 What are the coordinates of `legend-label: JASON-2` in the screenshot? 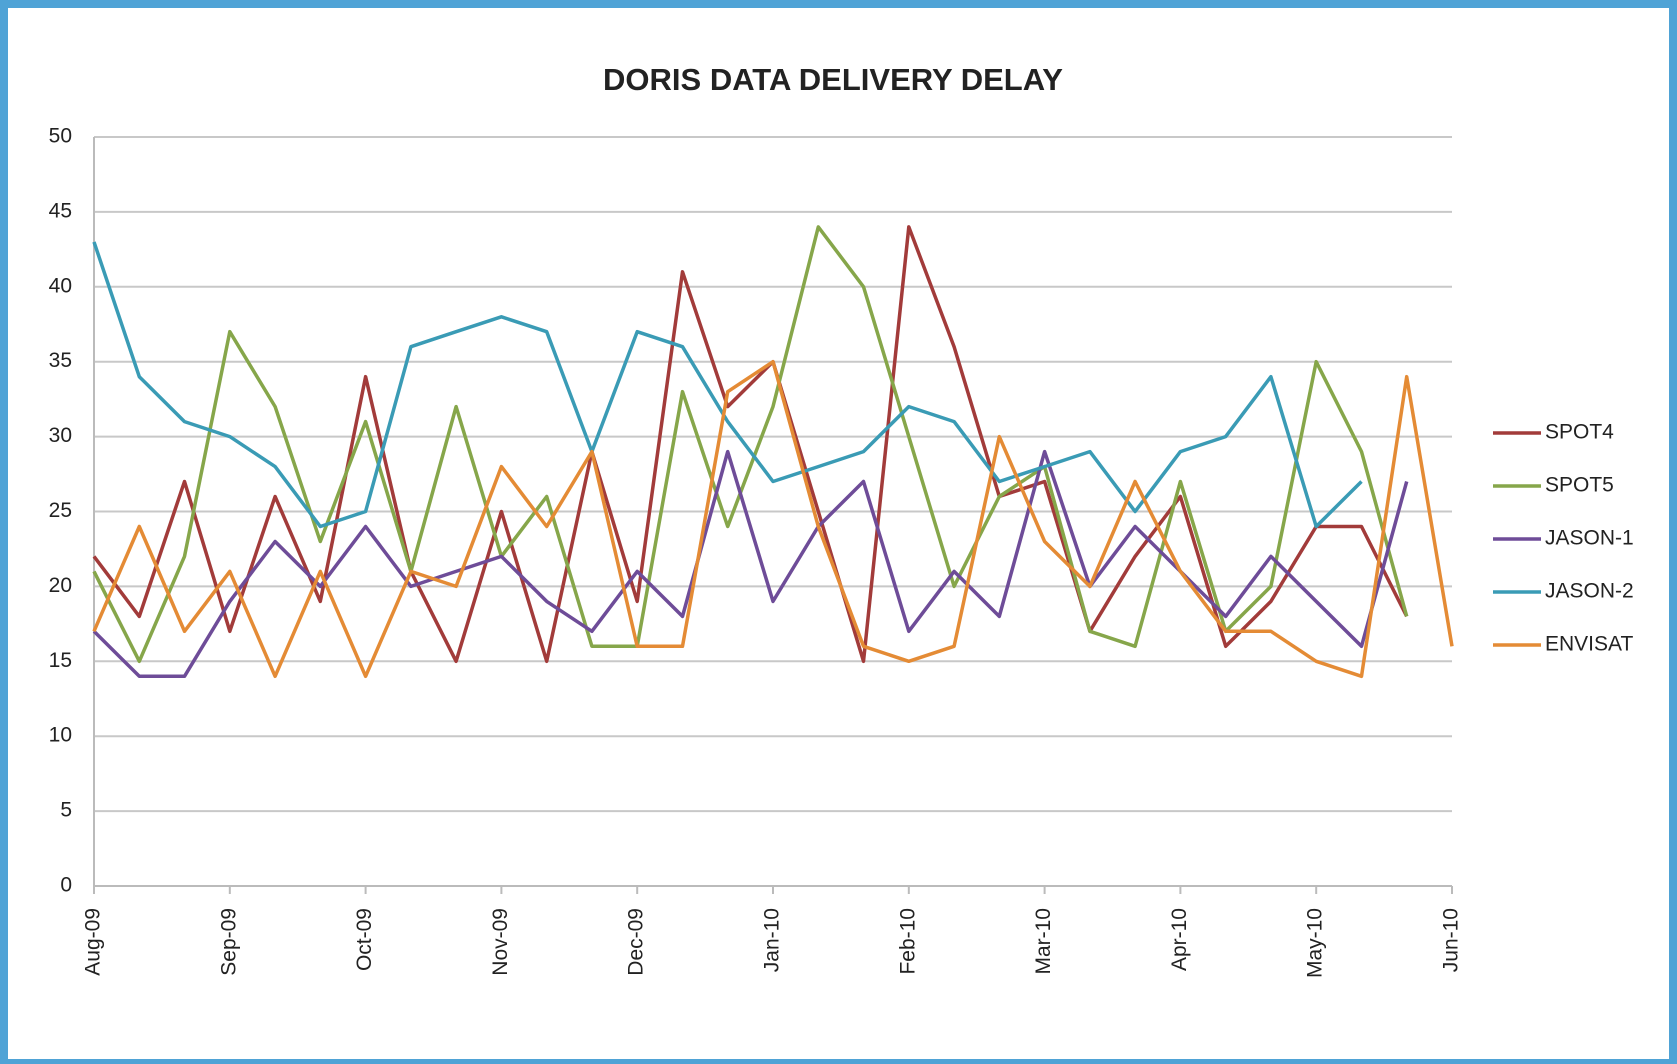 It's located at (1589, 591).